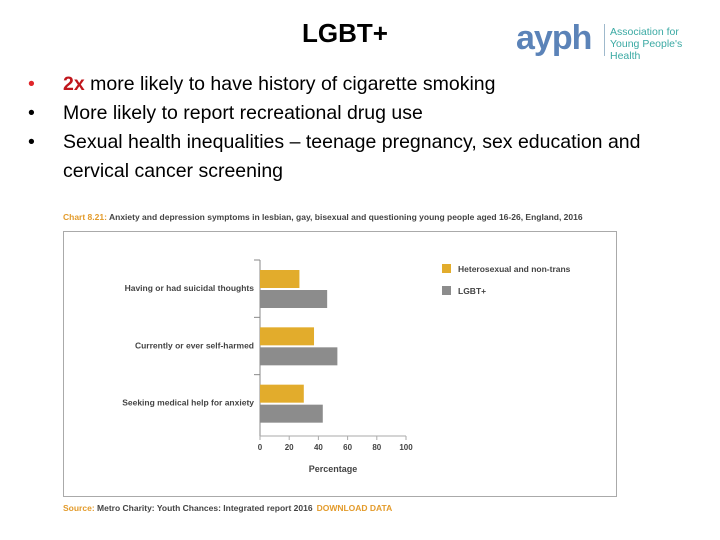 The height and width of the screenshot is (540, 720). I want to click on bullet-highlight: 2x, so click(74, 84).